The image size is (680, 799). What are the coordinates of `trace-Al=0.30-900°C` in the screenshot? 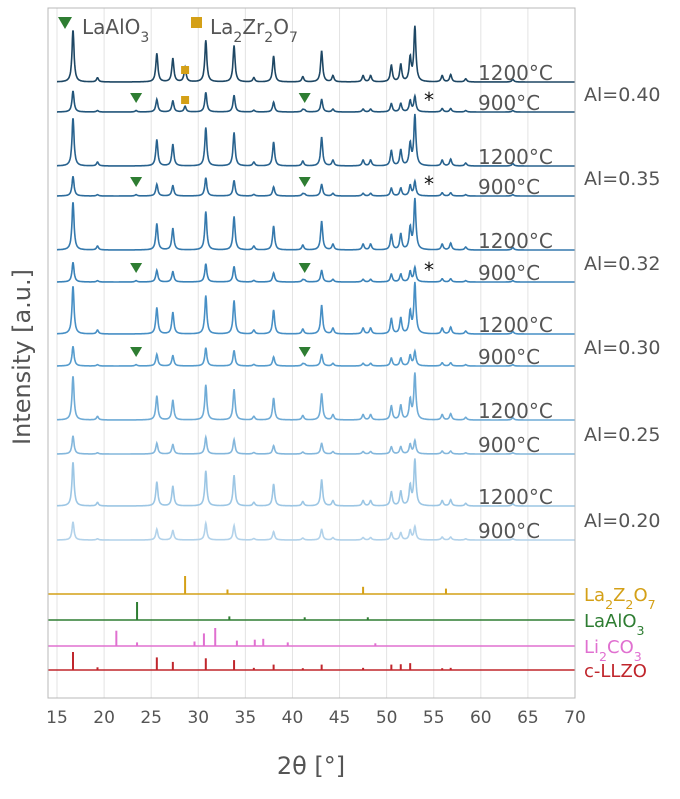 It's located at (316, 356).